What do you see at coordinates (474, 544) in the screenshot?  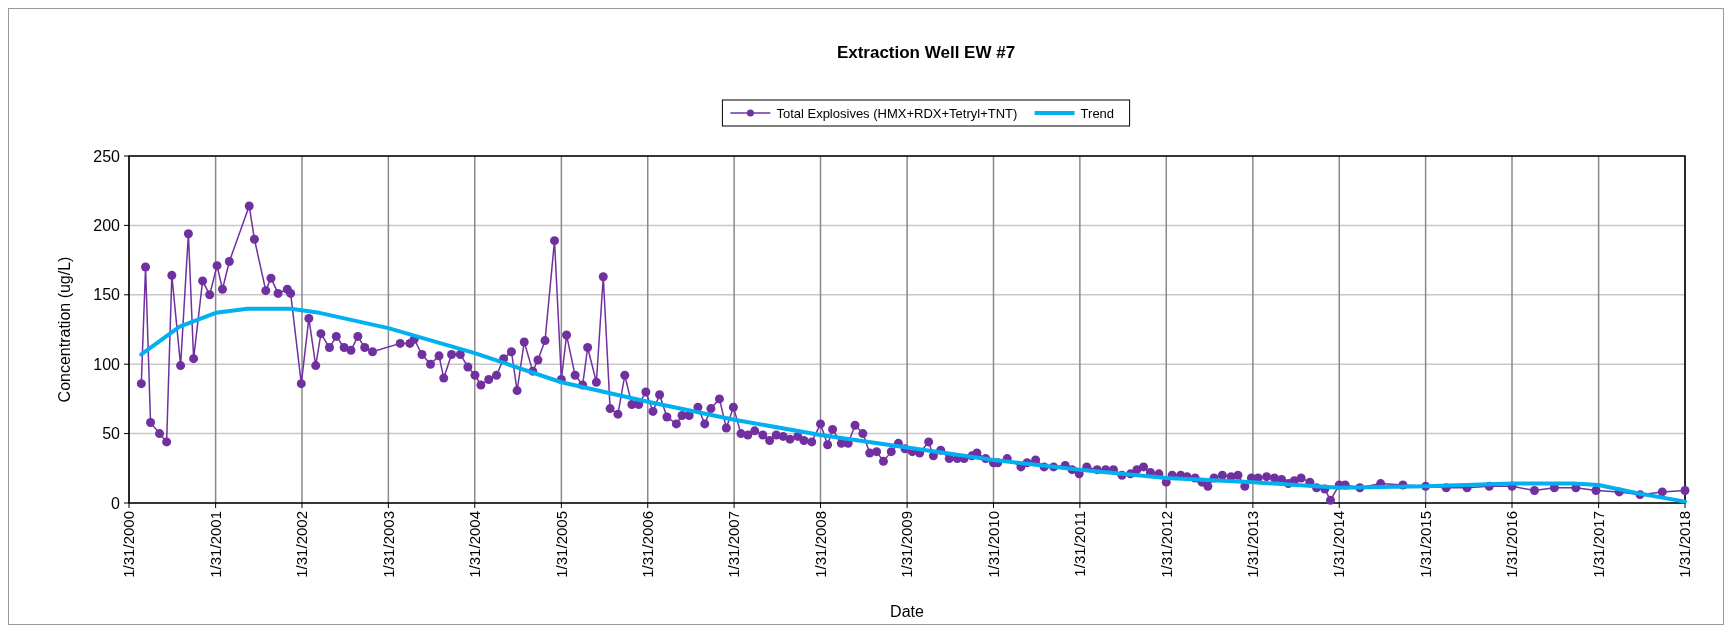 I see `x-tick-label: 1/31/2004` at bounding box center [474, 544].